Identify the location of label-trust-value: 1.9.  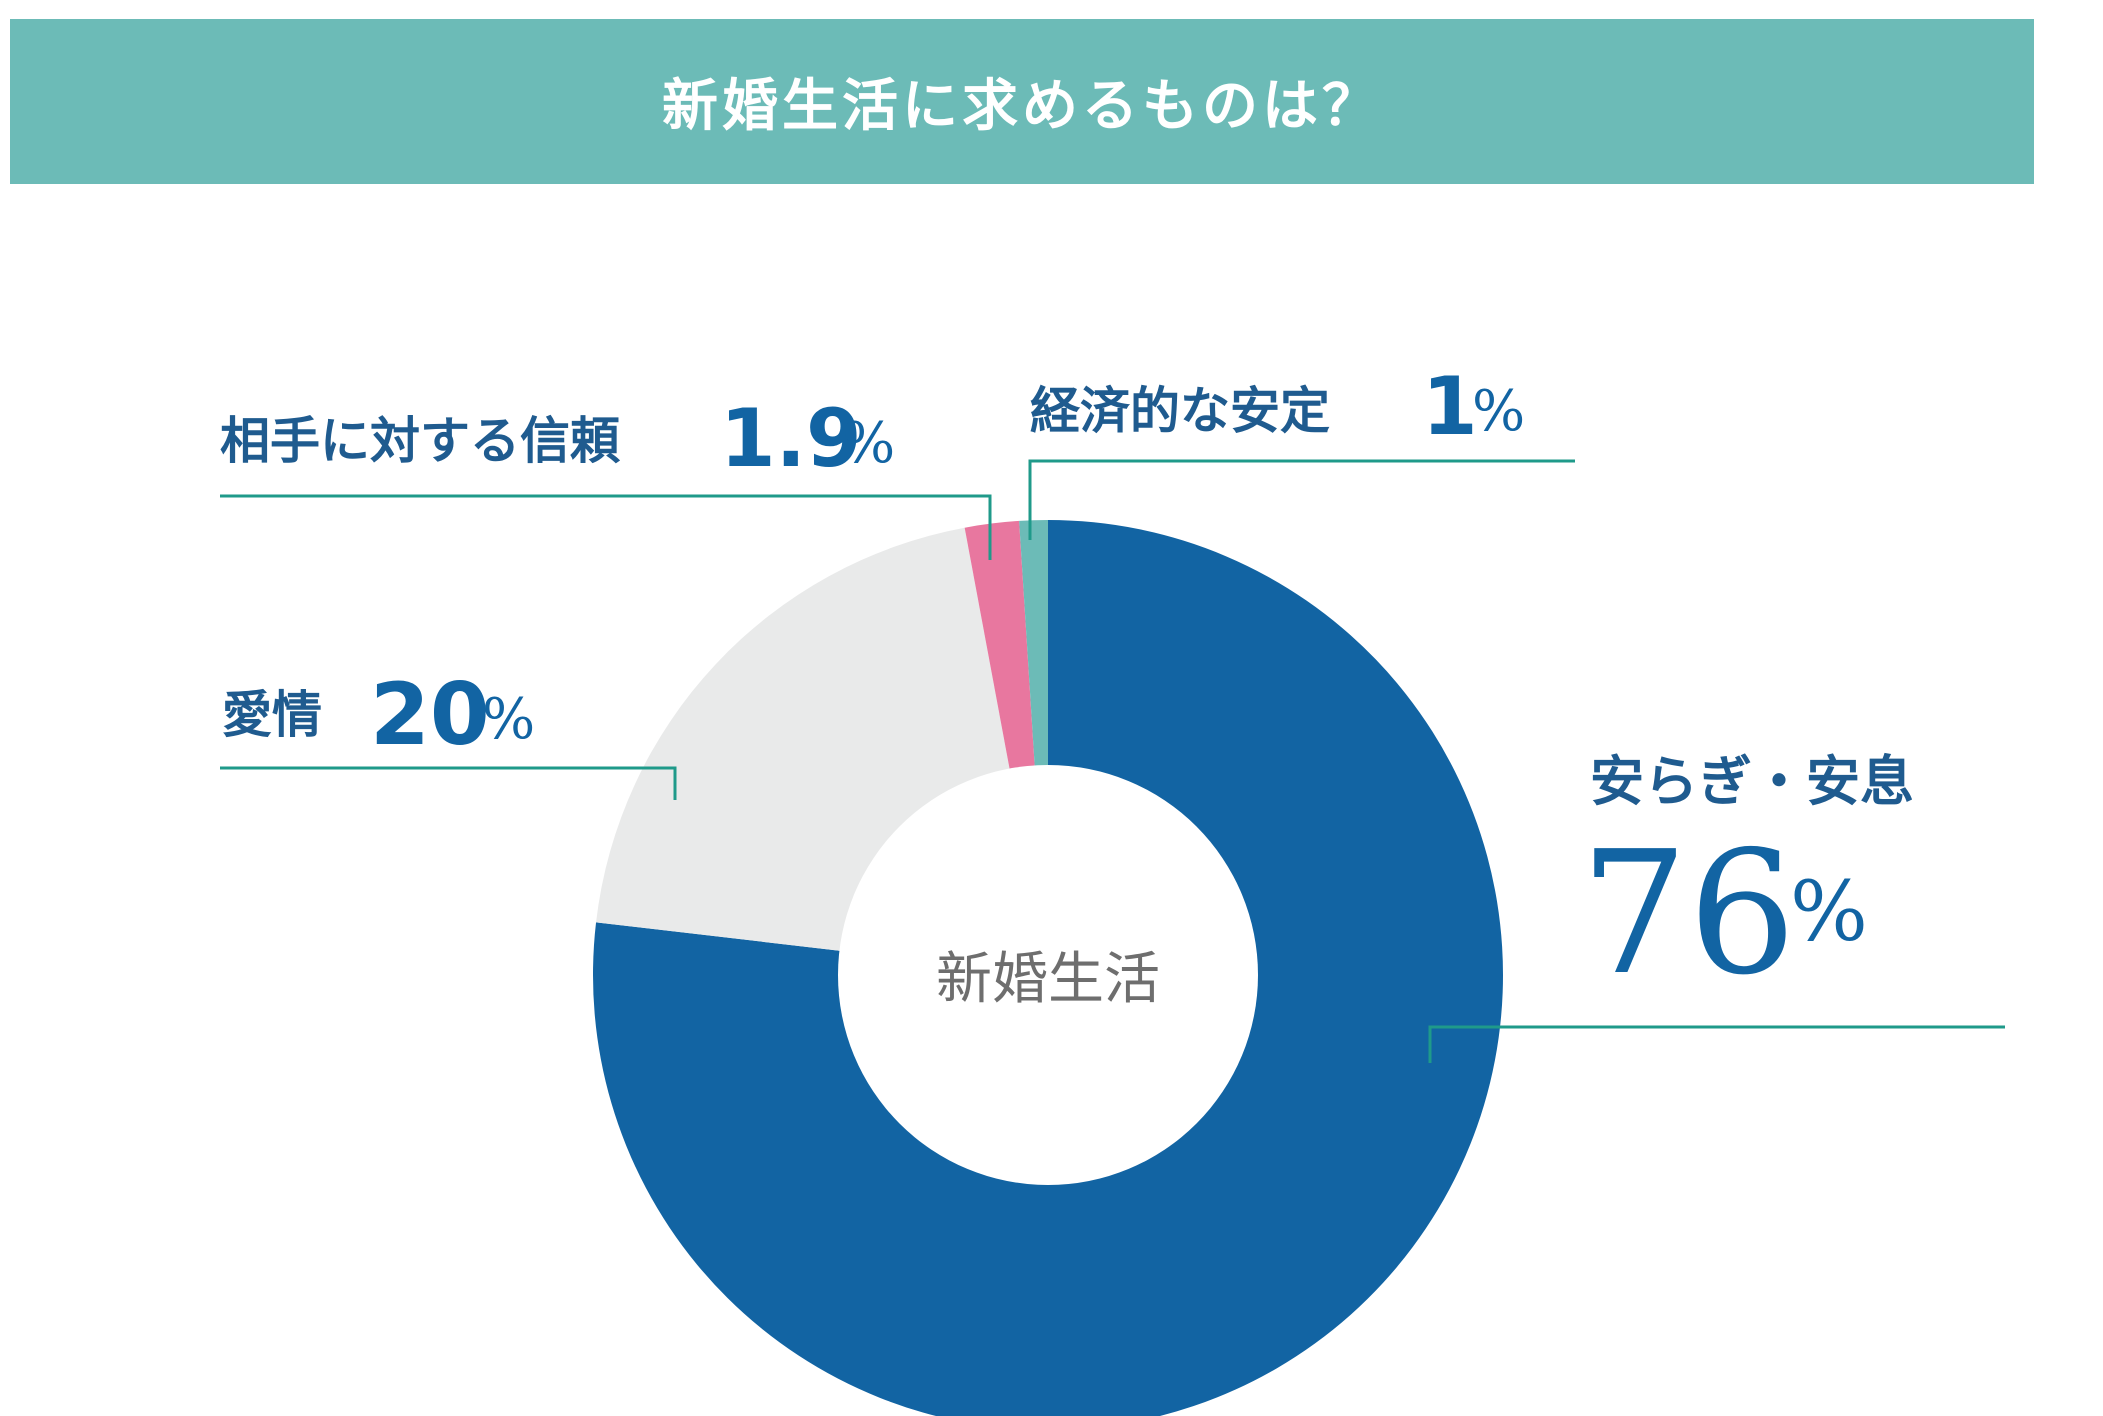
(791, 438).